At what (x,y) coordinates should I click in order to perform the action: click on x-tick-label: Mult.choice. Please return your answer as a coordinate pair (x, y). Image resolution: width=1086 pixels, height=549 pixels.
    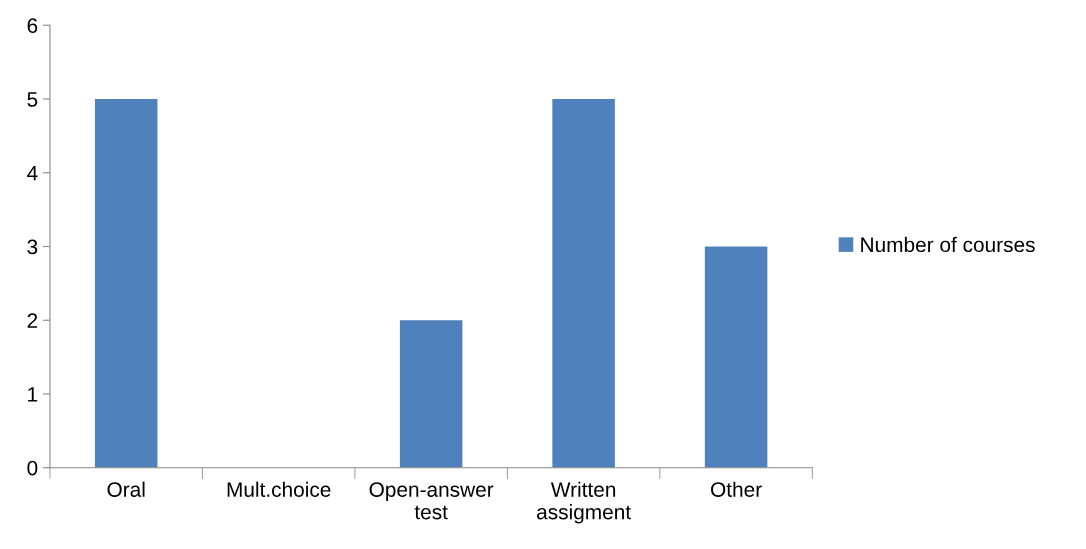
    Looking at the image, I should click on (279, 489).